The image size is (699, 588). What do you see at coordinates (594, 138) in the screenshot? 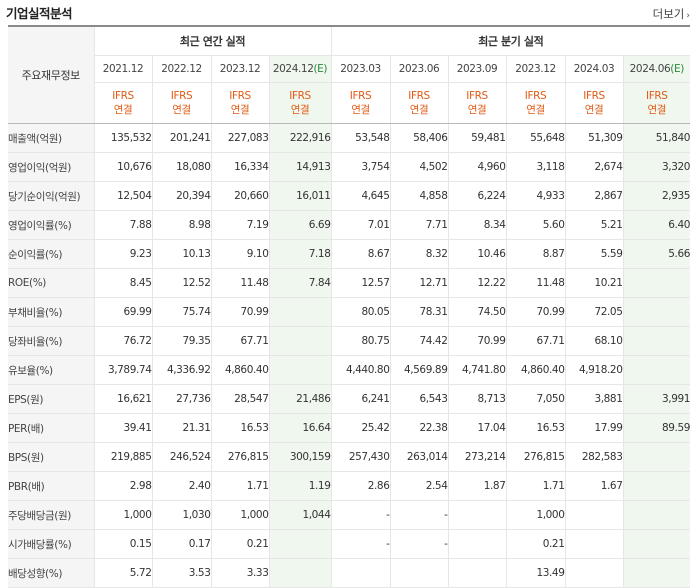
I see `value-cell: 51,309` at bounding box center [594, 138].